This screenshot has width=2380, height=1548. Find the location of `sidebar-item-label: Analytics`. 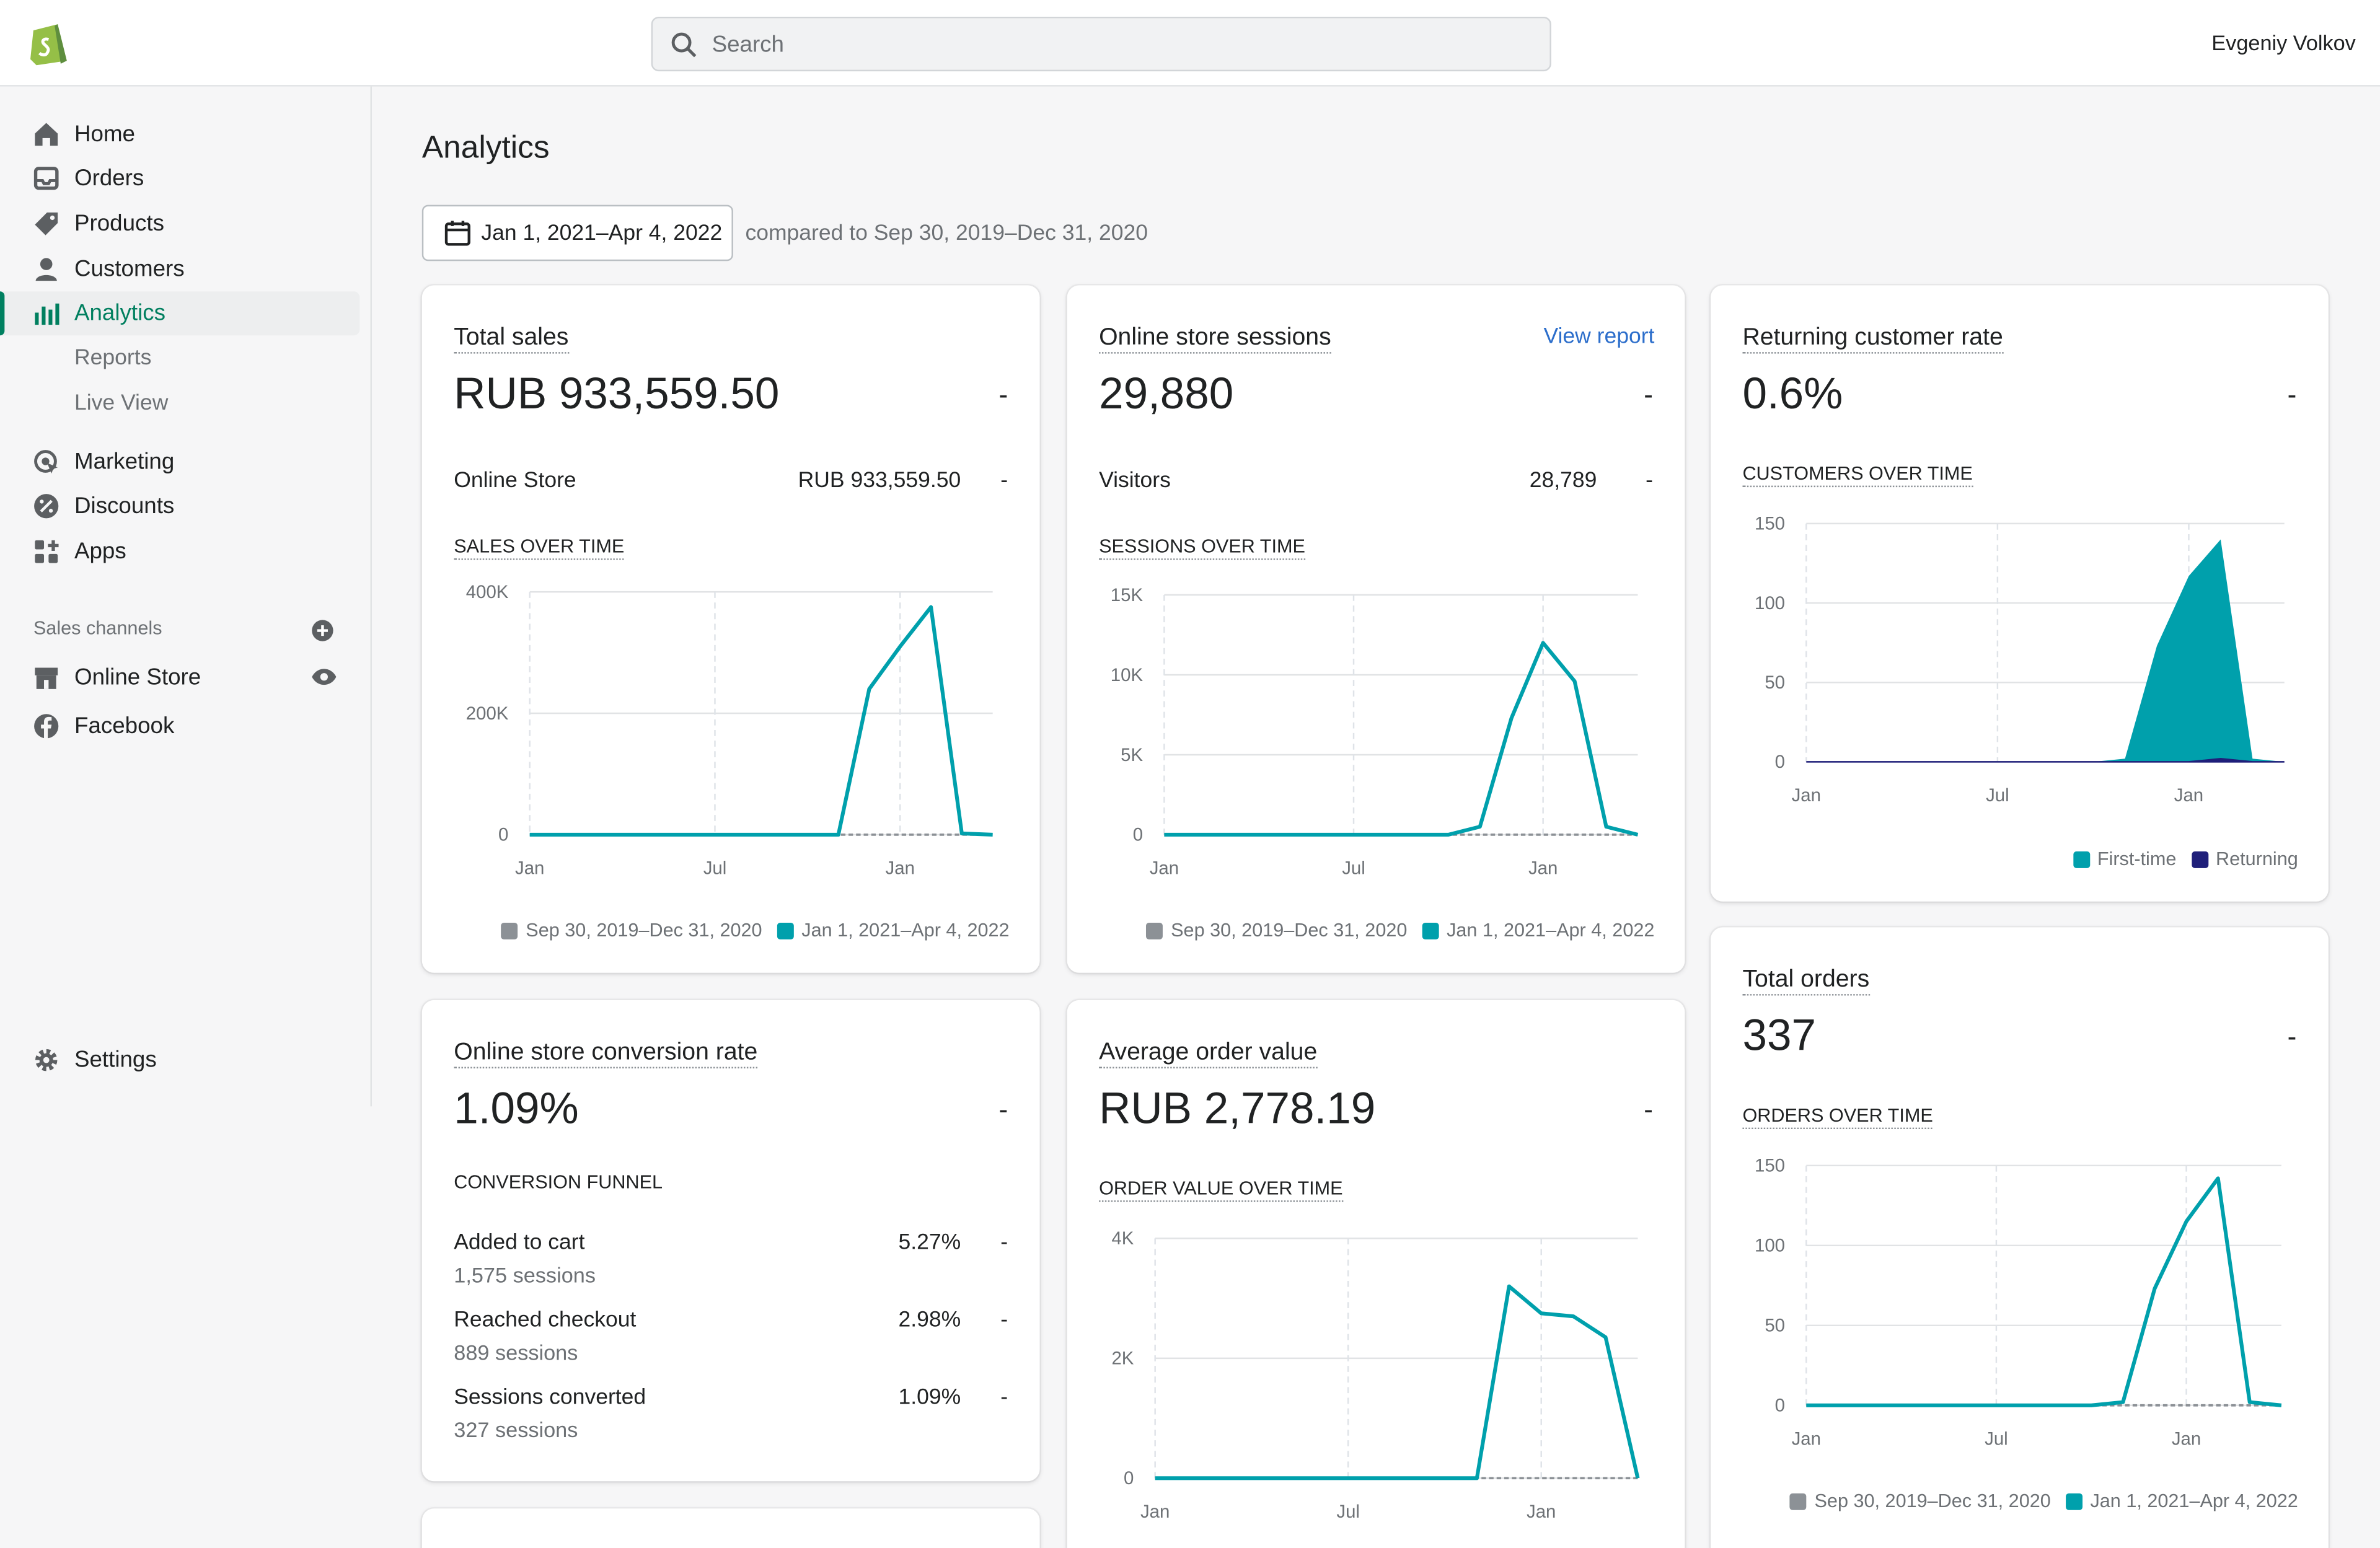

sidebar-item-label: Analytics is located at coordinates (120, 313).